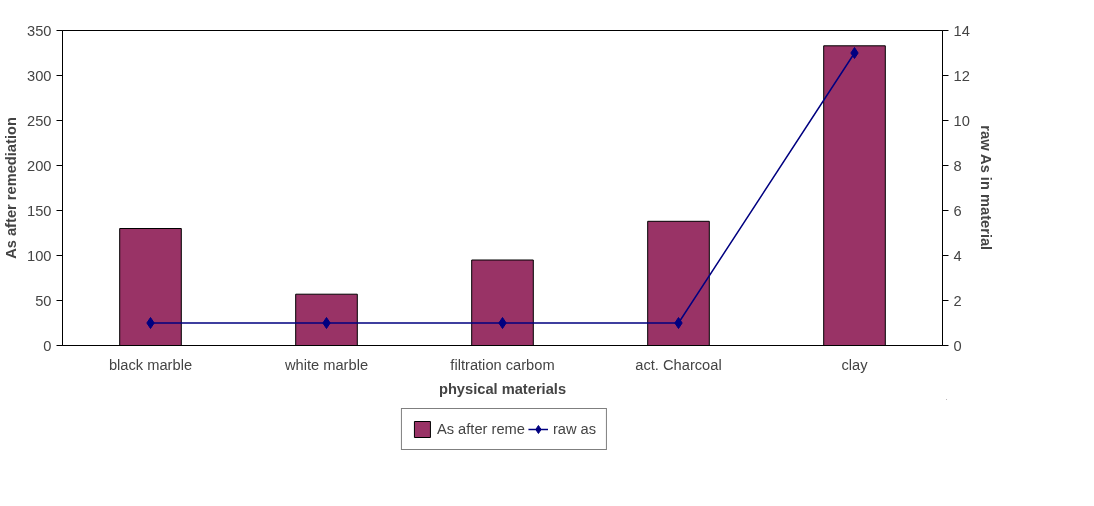 This screenshot has height=506, width=1094. Describe the element at coordinates (961, 120) in the screenshot. I see `y2-tick-label: 10` at that location.